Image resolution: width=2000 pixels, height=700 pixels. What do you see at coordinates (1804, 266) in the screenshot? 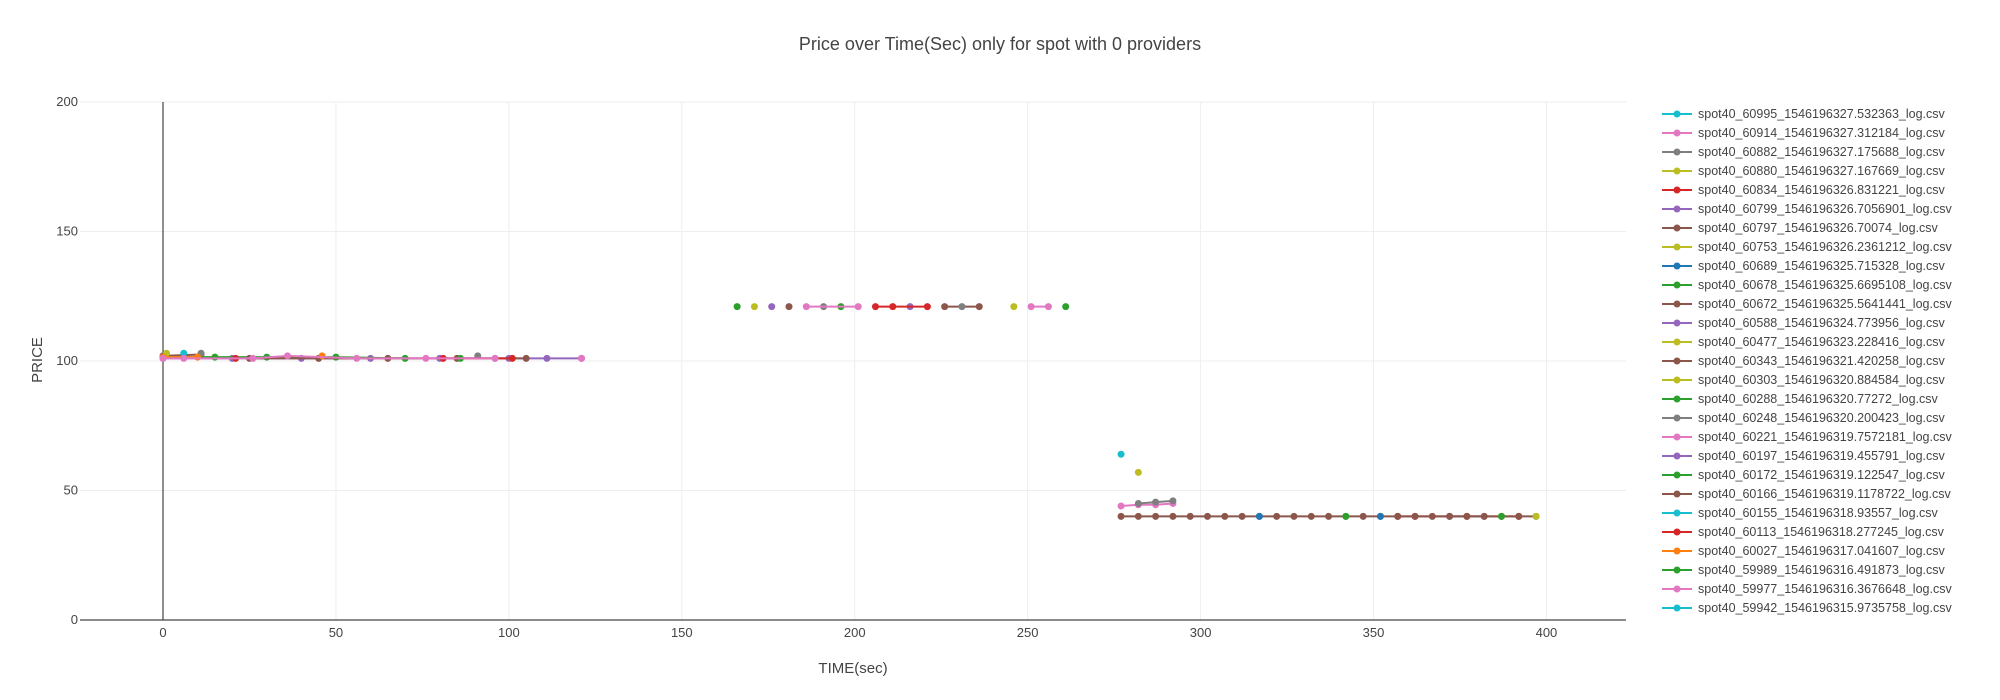
I see `legend-item: spot40_60689_1546196325.715328_log.csv` at bounding box center [1804, 266].